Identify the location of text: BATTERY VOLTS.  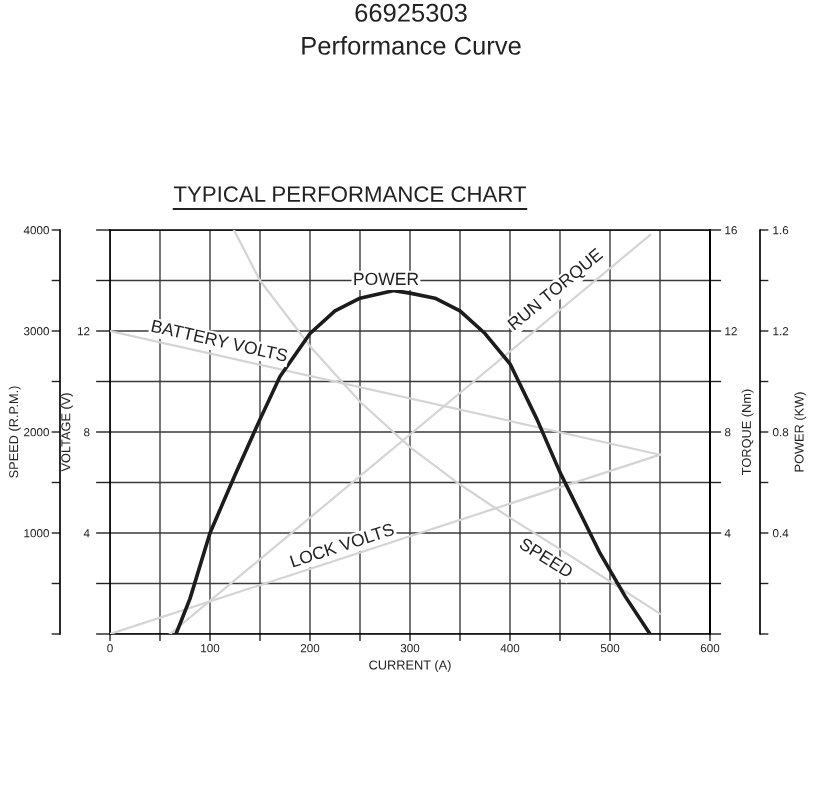
(220, 340).